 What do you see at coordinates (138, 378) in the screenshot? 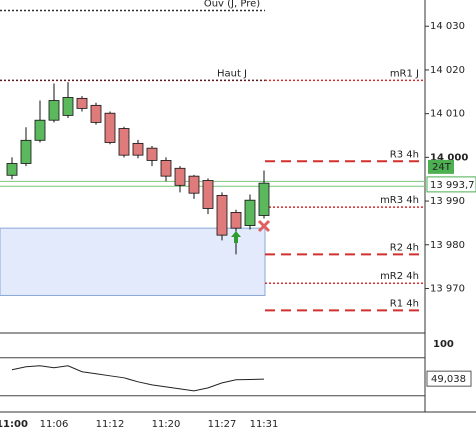
I see `indicator-line` at bounding box center [138, 378].